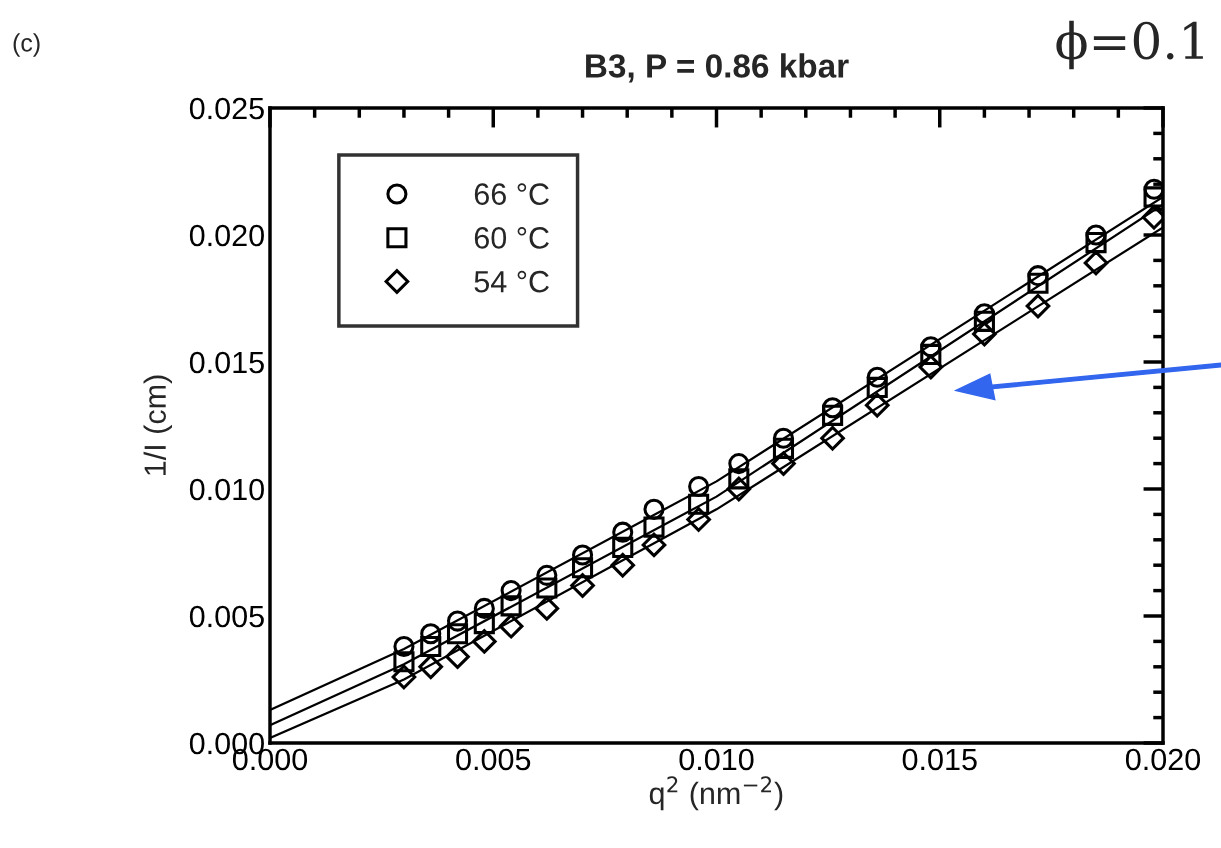 This screenshot has height=848, width=1221. I want to click on x-tick-label: 0.005, so click(493, 759).